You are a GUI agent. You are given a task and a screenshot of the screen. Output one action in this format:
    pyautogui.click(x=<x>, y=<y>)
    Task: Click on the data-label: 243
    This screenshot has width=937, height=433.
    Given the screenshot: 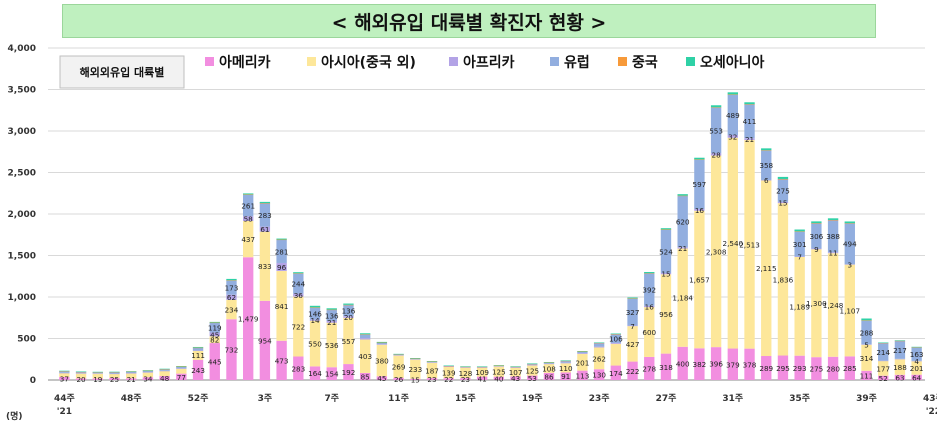 What is the action you would take?
    pyautogui.click(x=198, y=370)
    